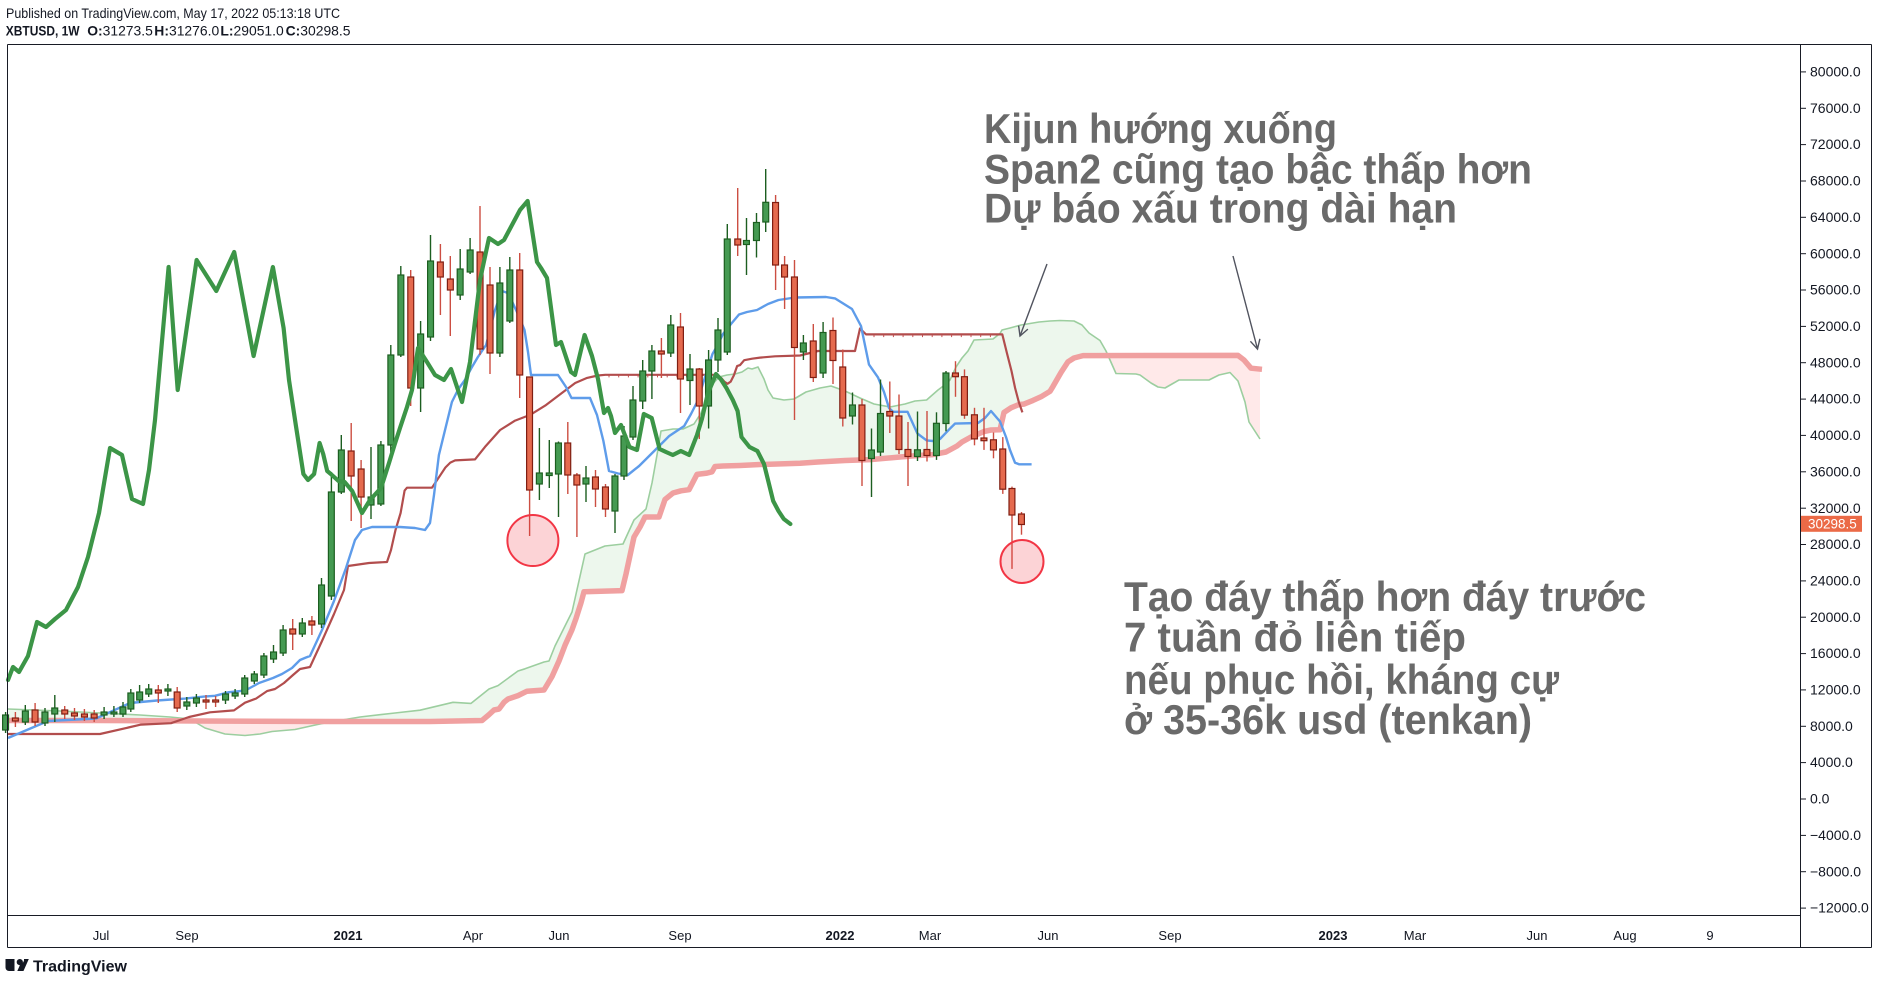 The height and width of the screenshot is (984, 1878). Describe the element at coordinates (1342, 679) in the screenshot. I see `svg-text: nếu phục hồi, kháng cự` at that location.